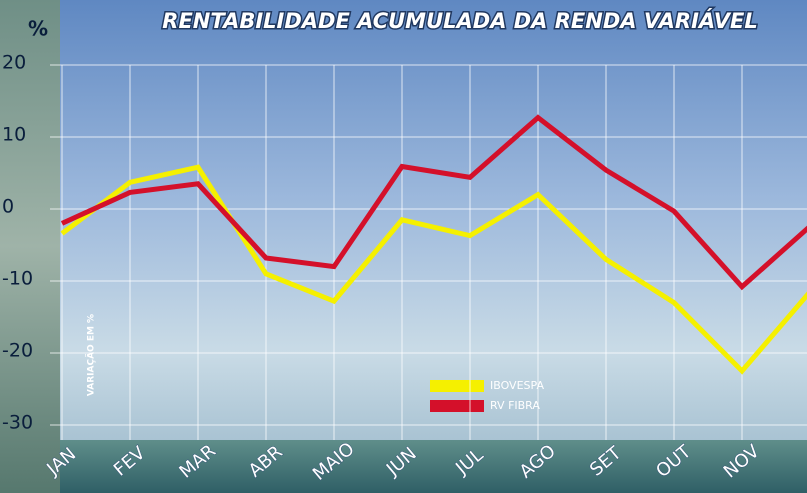 This screenshot has height=493, width=807. What do you see at coordinates (17, 279) in the screenshot?
I see `y-tick-label: -10` at bounding box center [17, 279].